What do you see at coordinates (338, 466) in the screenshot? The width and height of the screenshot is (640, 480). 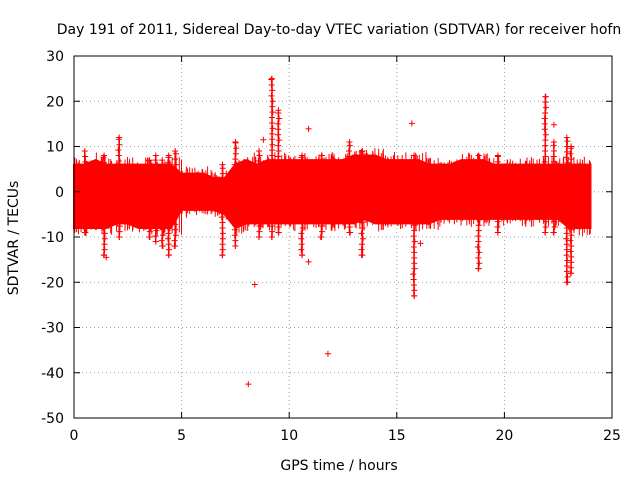 I see `x-axis-label: GPS time / hours` at bounding box center [338, 466].